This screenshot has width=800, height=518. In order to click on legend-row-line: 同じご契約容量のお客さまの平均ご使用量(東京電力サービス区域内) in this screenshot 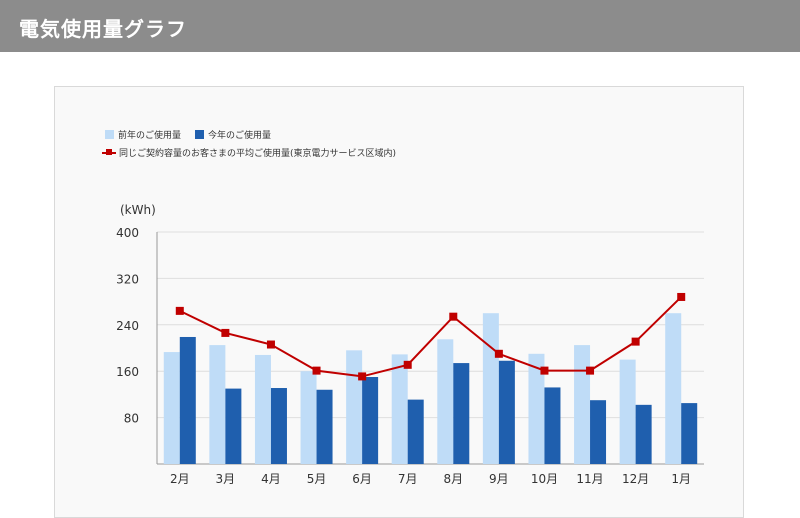, I will do `click(256, 152)`.